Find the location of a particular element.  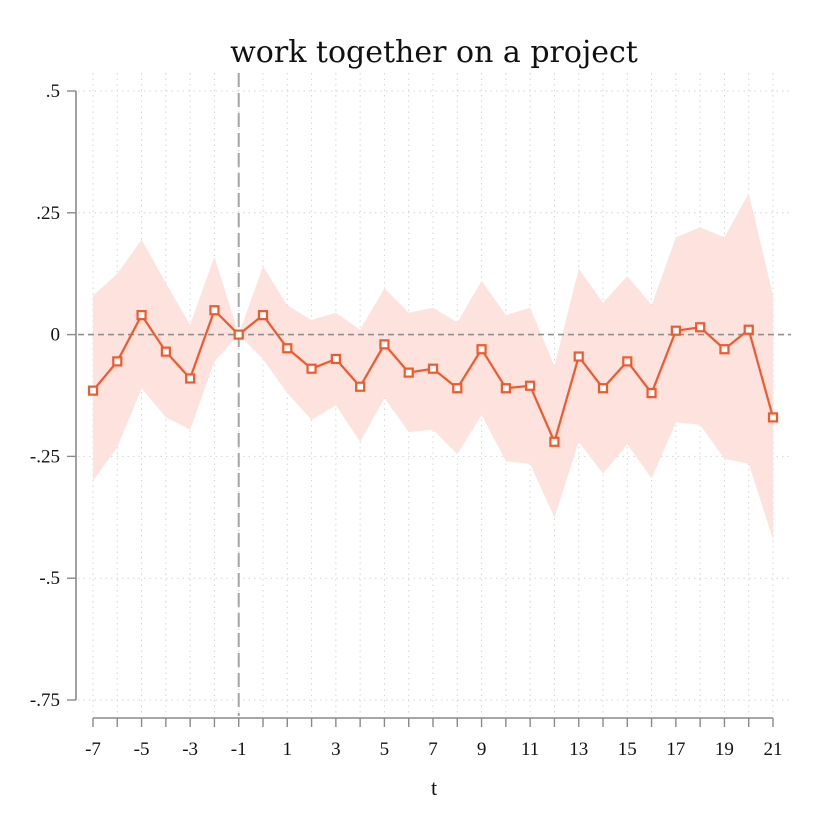

x-tick-label: 3 is located at coordinates (336, 749).